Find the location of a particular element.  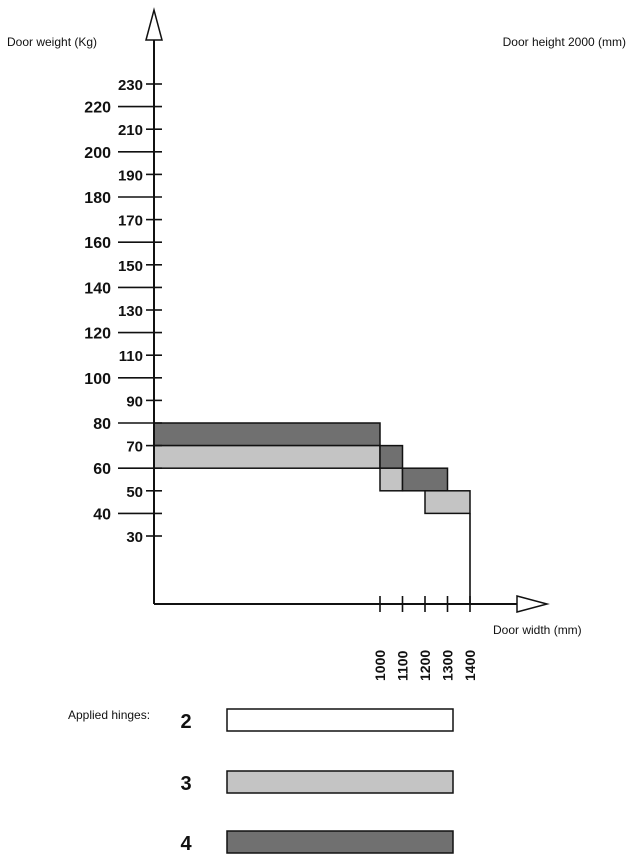

y-tick-label: 180 is located at coordinates (97, 198).